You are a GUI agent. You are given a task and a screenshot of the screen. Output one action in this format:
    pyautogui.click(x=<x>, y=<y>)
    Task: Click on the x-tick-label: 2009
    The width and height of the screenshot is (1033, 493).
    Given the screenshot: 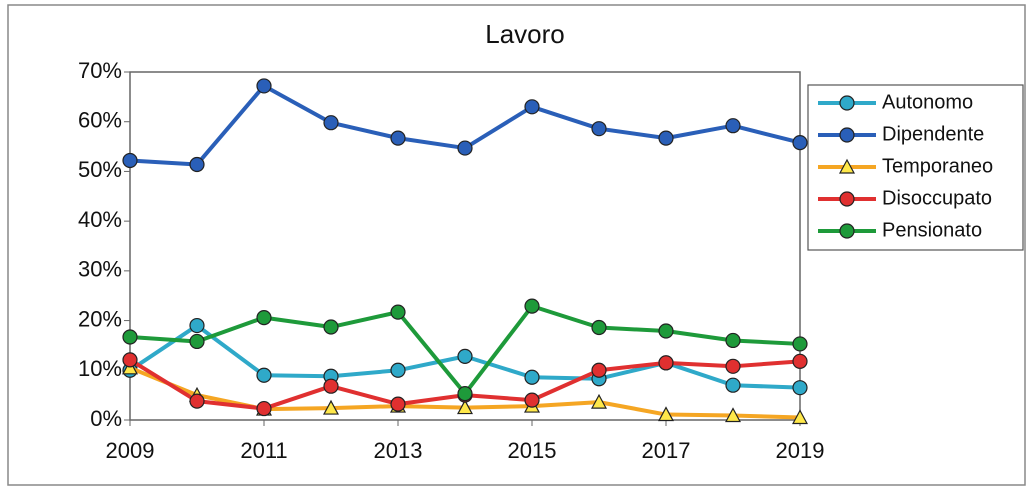 What is the action you would take?
    pyautogui.click(x=130, y=450)
    